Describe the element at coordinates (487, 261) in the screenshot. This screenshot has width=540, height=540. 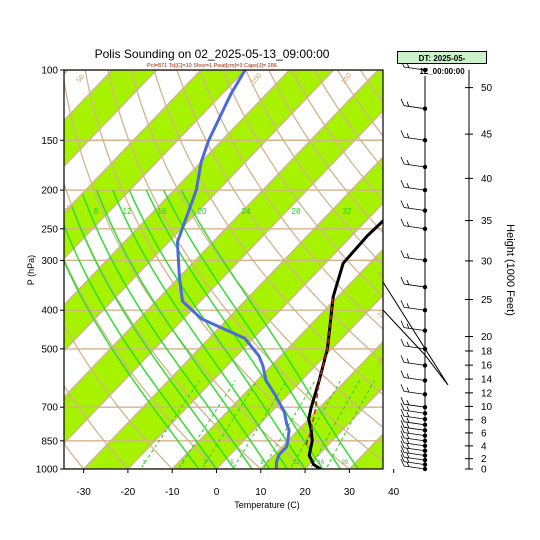
I see `height-tick-label: 30` at that location.